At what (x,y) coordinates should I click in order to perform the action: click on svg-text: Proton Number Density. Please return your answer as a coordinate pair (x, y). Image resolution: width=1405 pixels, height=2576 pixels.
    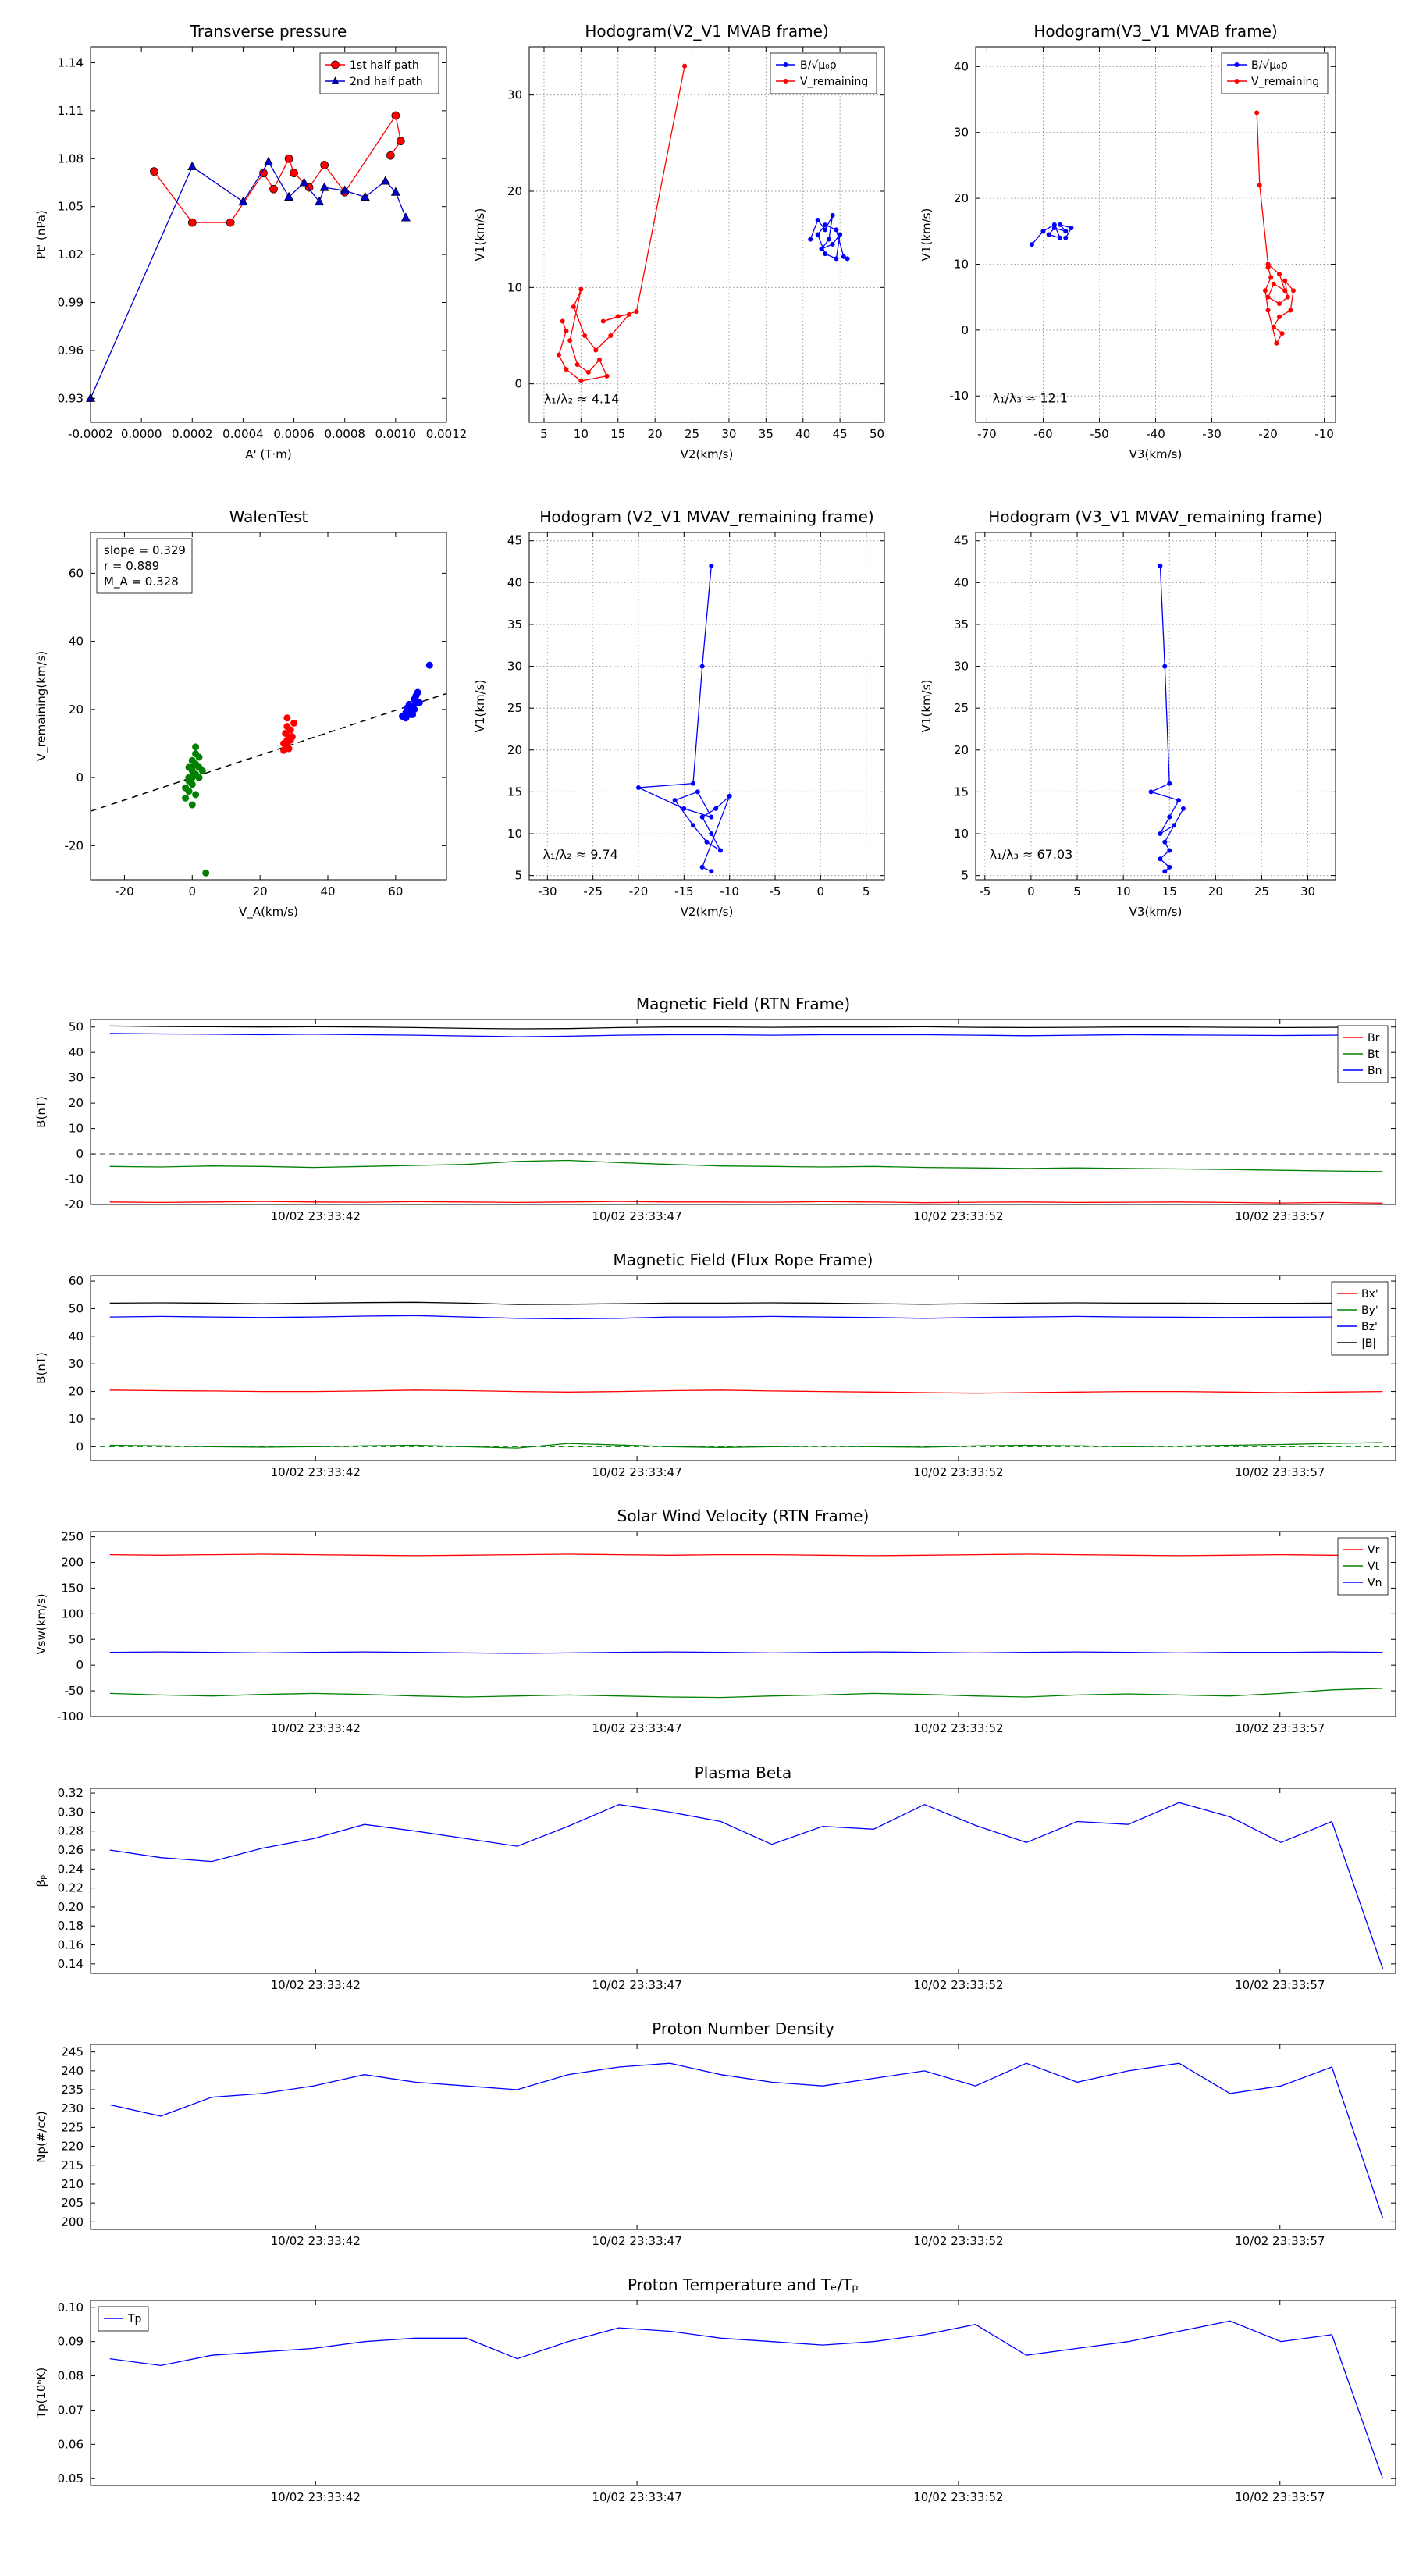
    Looking at the image, I should click on (743, 2028).